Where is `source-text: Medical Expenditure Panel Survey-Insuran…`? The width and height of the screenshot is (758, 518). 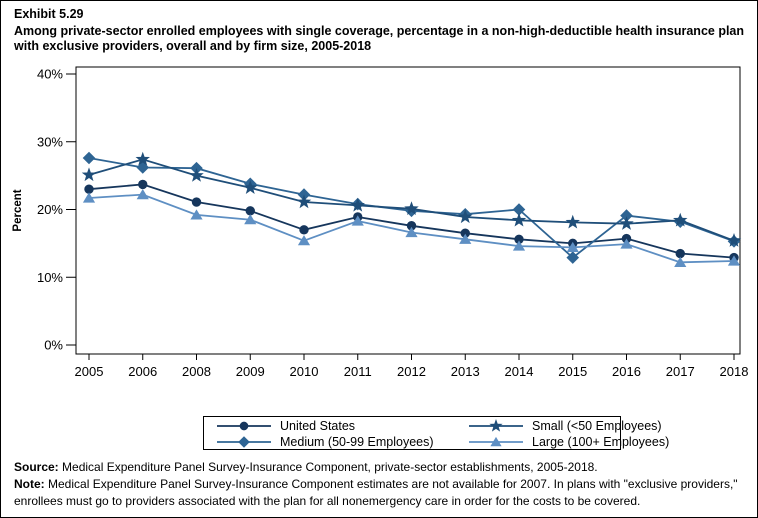
source-text: Medical Expenditure Panel Survey-Insuran… is located at coordinates (328, 467).